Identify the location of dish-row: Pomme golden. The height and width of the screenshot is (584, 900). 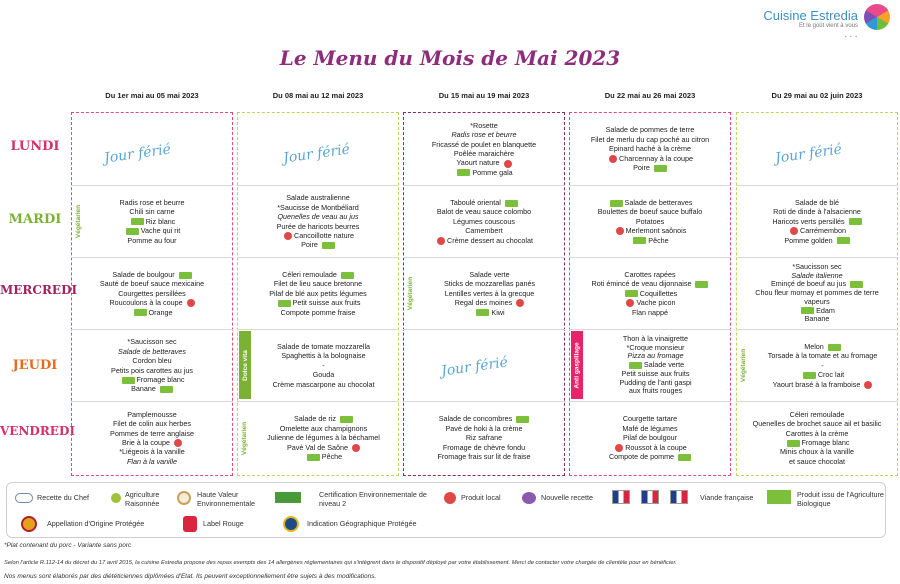
(817, 240).